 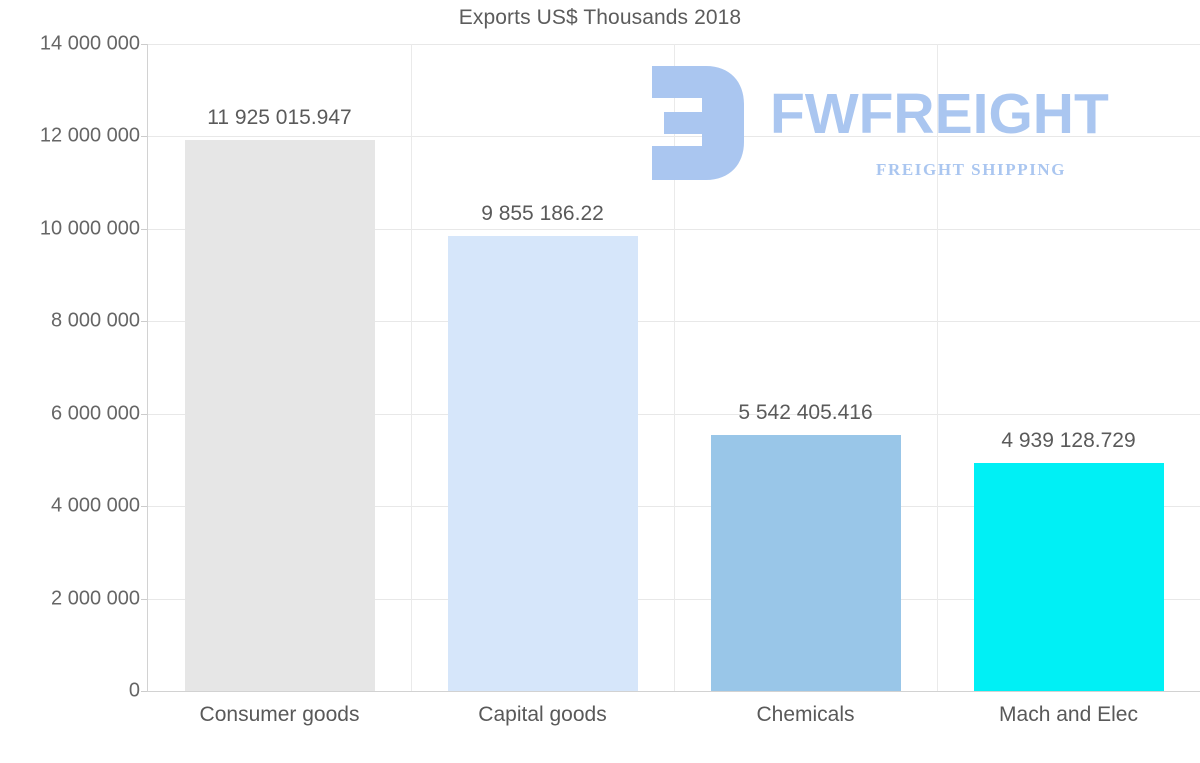 What do you see at coordinates (95, 413) in the screenshot?
I see `y-axis-tick-label: 6 000 000` at bounding box center [95, 413].